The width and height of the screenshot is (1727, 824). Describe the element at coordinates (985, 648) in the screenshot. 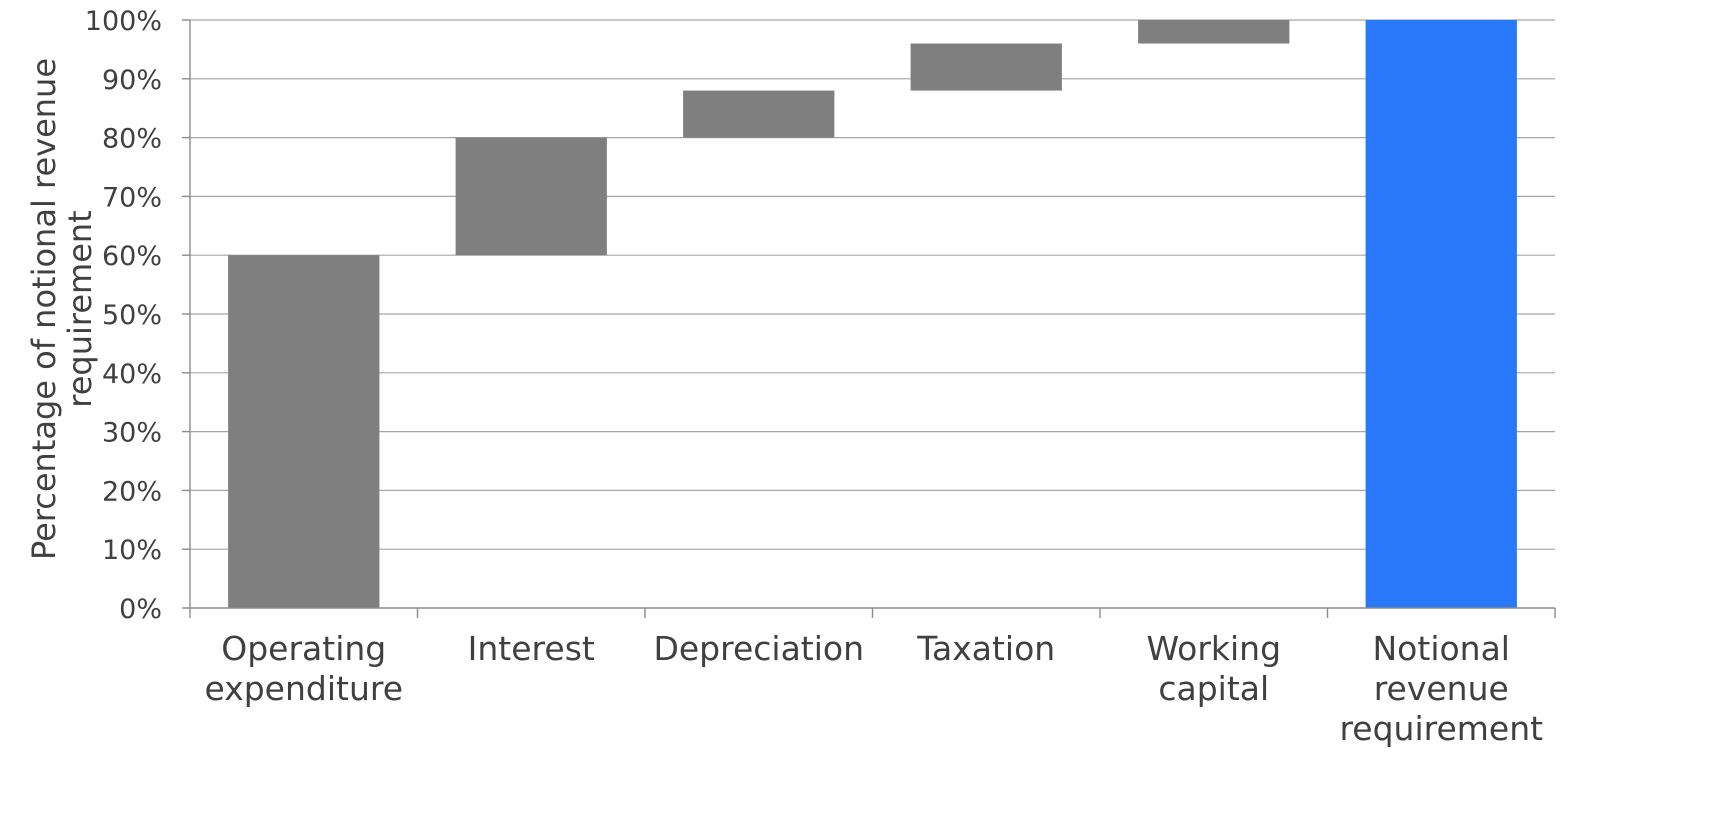

I see `x-category-label: Taxation` at that location.